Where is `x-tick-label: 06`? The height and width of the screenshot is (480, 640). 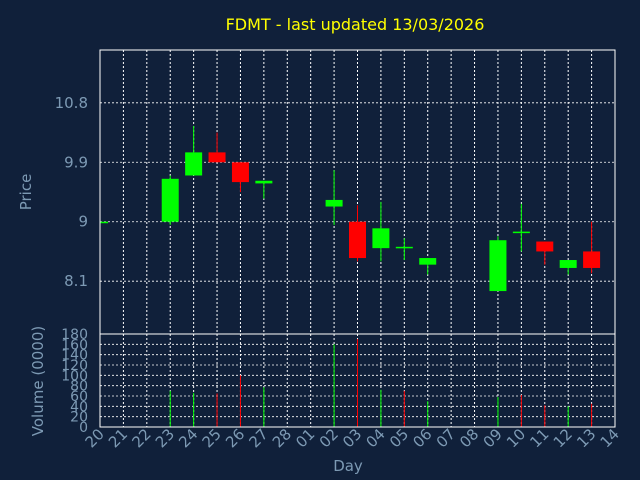
x-tick-label: 06 is located at coordinates (422, 438).